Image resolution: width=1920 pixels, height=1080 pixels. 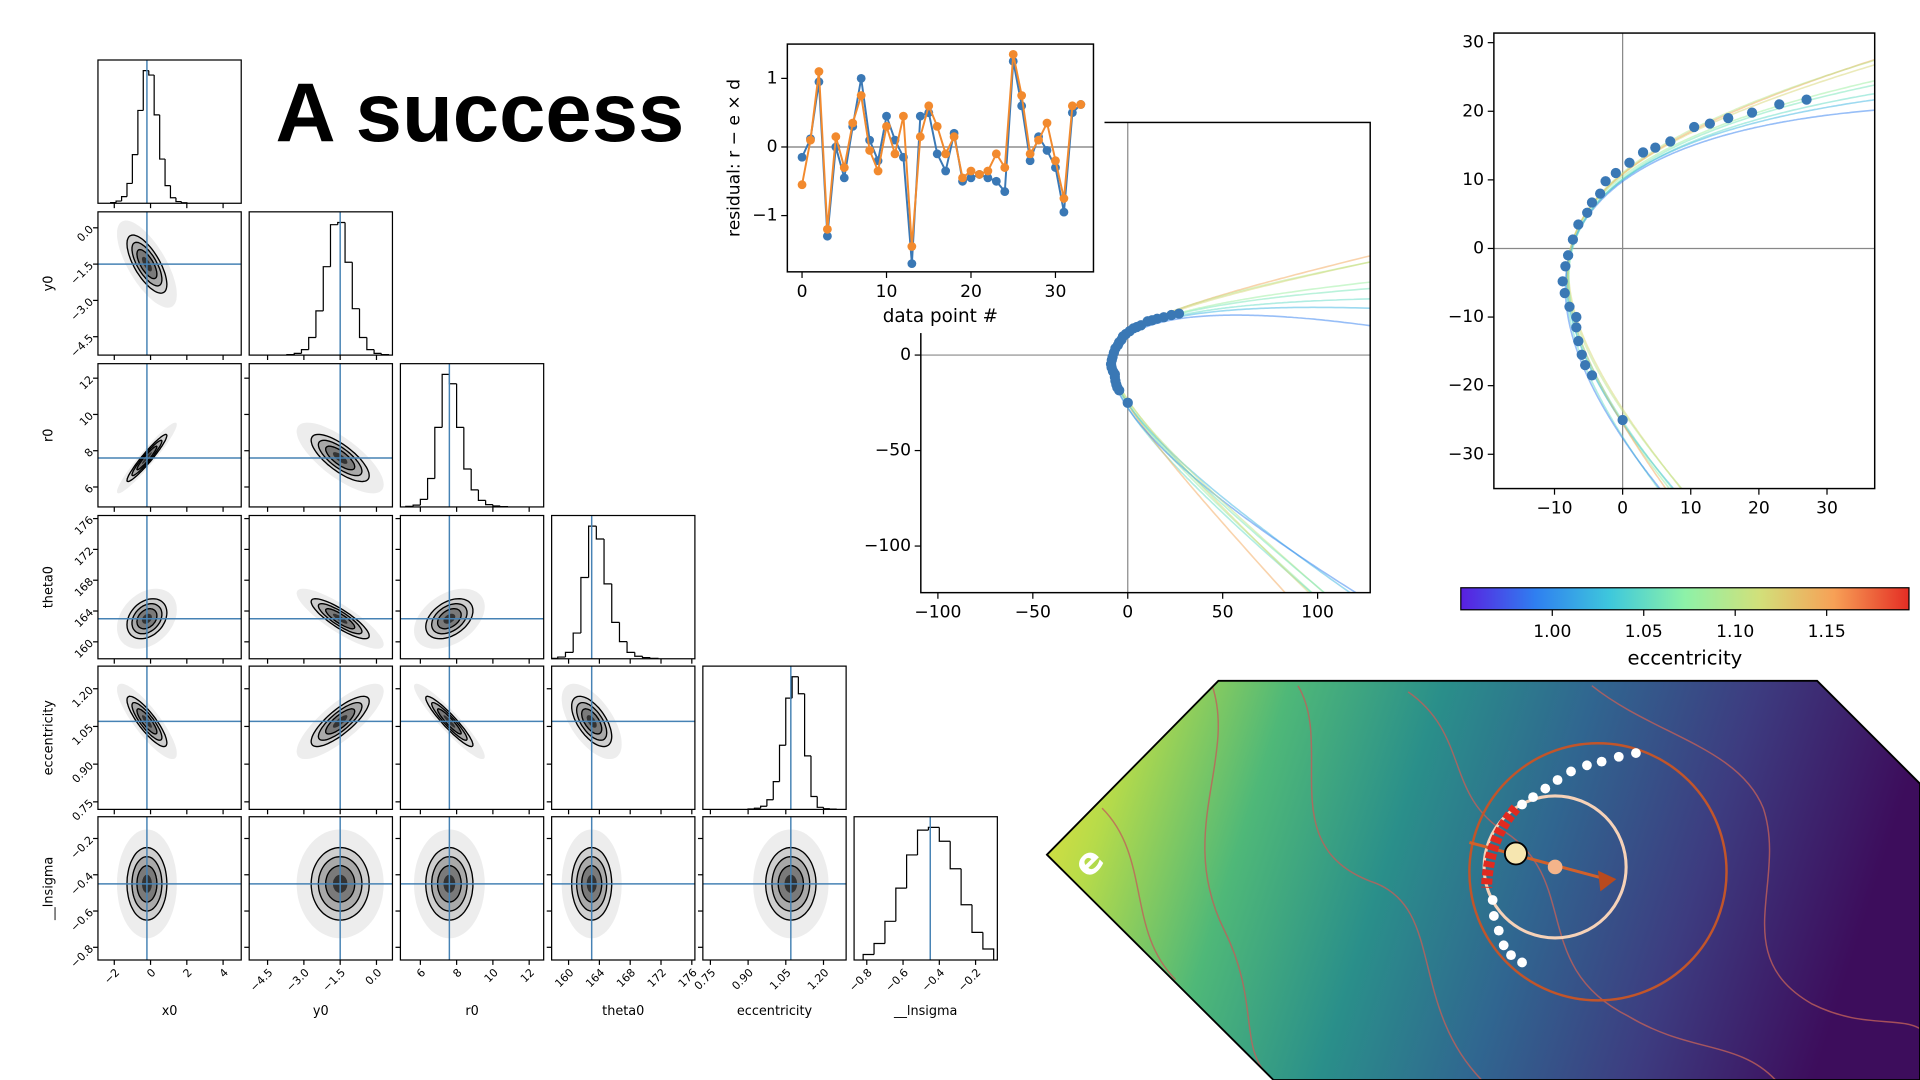 I want to click on y-axis-label: residual: r − e × d, so click(x=735, y=158).